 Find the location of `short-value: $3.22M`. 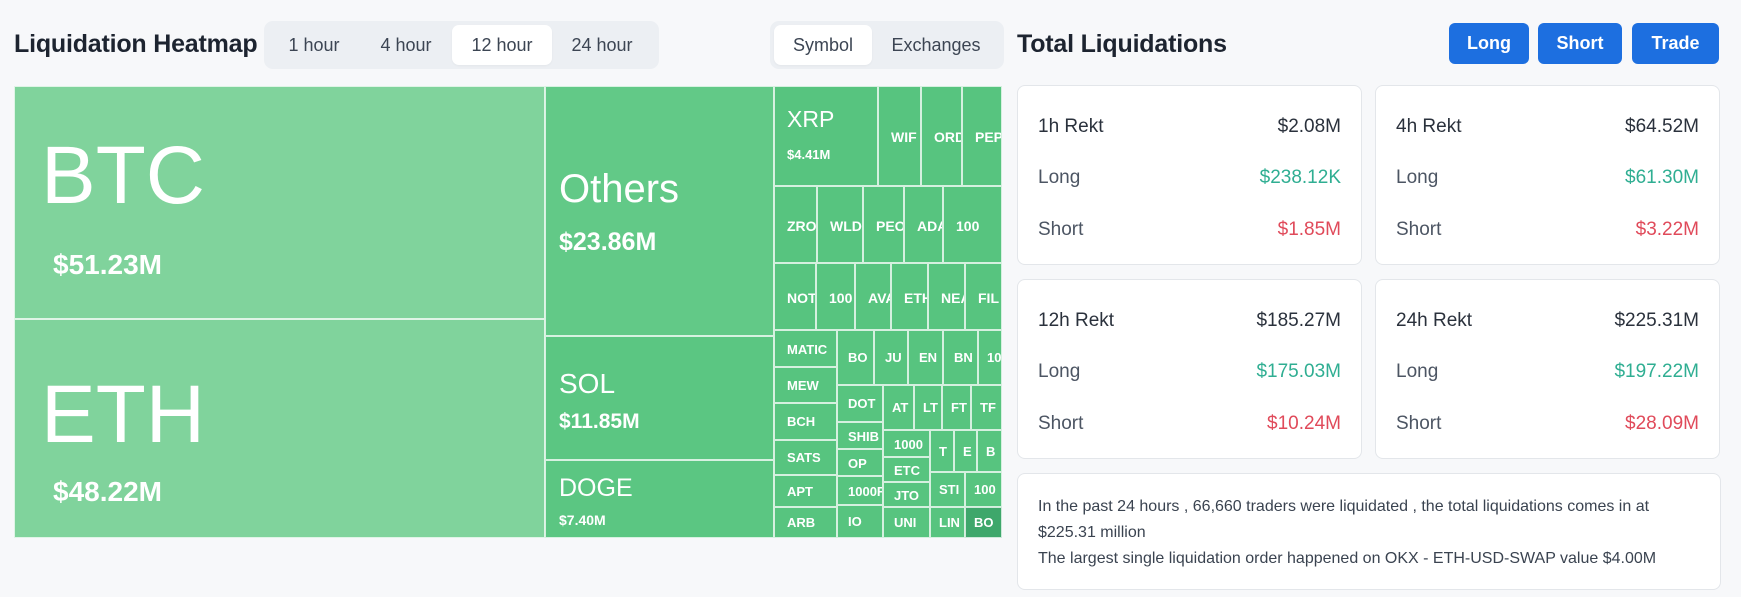

short-value: $3.22M is located at coordinates (1667, 229).